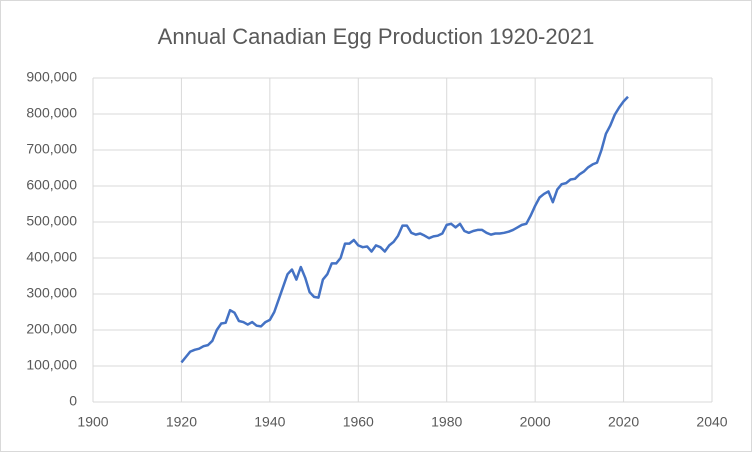 The image size is (752, 452). What do you see at coordinates (51, 221) in the screenshot?
I see `y-tick-label: 500,000` at bounding box center [51, 221].